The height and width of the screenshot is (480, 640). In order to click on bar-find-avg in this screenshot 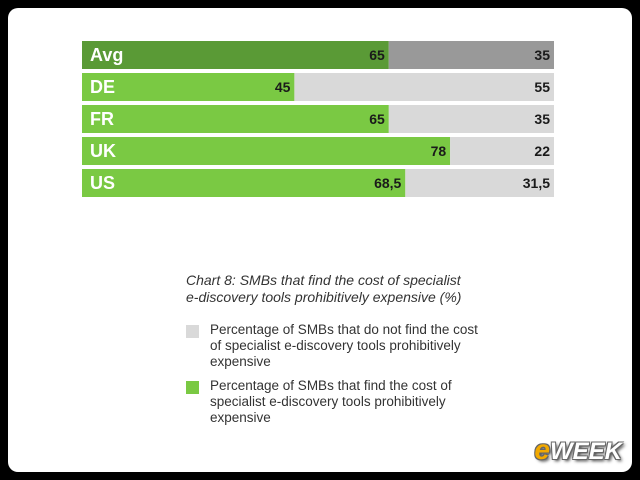, I will do `click(235, 55)`.